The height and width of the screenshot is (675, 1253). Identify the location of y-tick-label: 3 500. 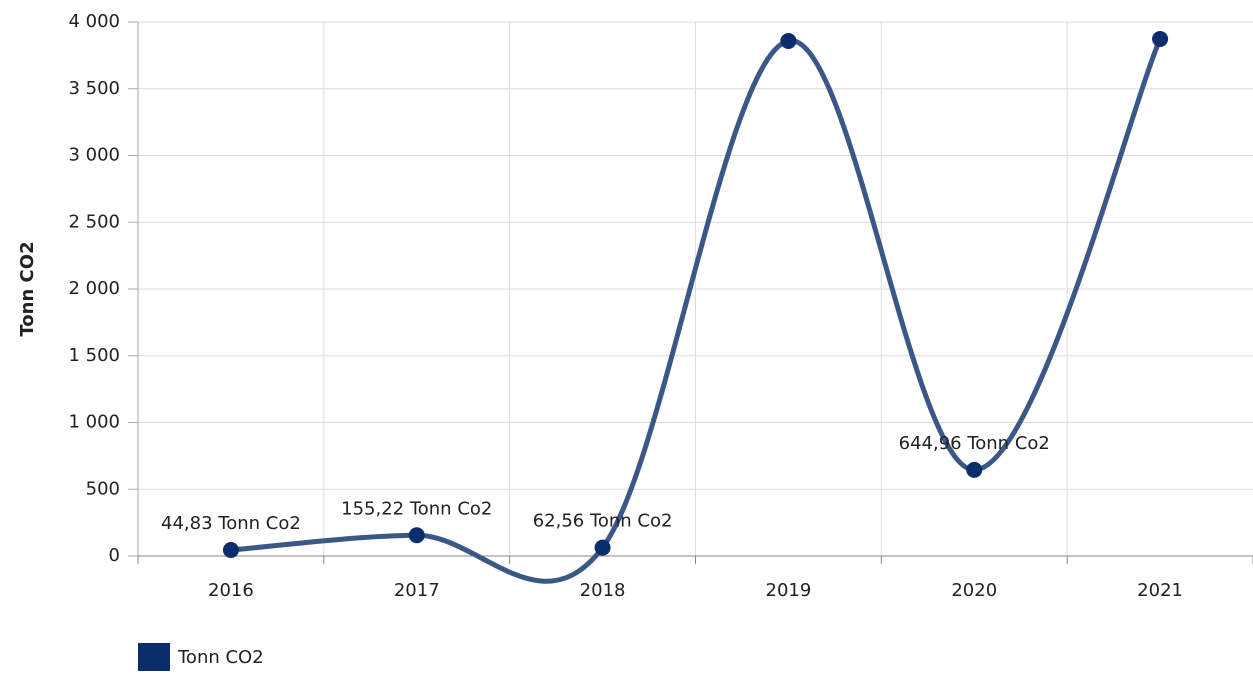
(94, 88).